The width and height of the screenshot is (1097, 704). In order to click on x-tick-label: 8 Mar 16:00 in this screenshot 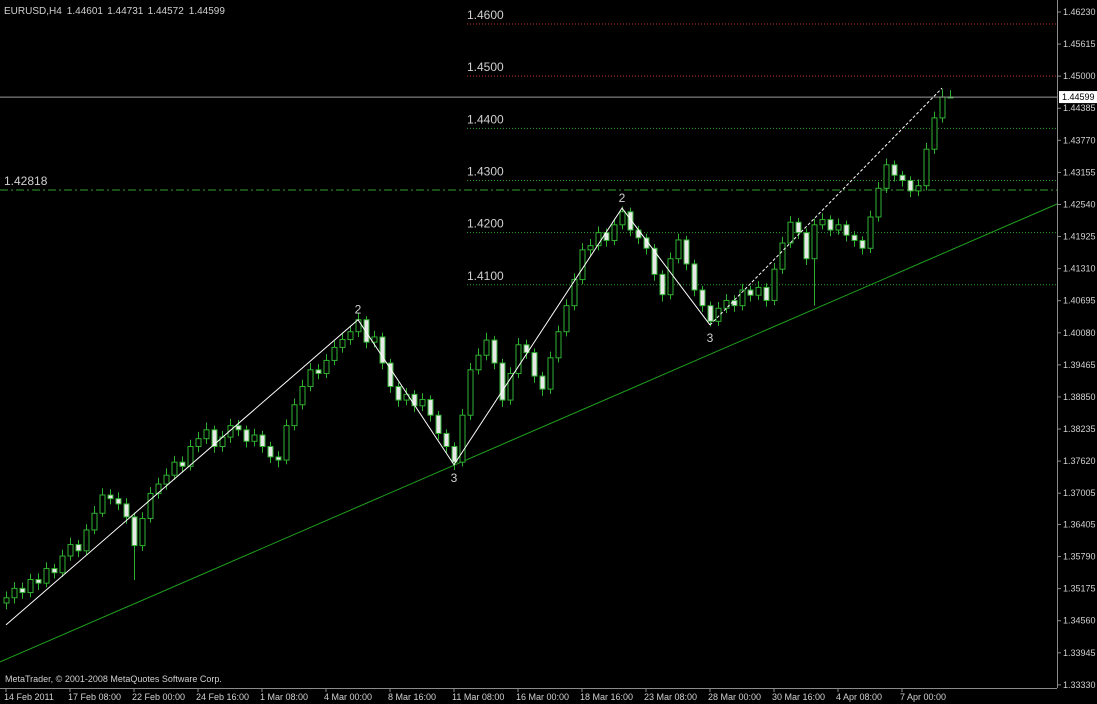, I will do `click(412, 697)`.